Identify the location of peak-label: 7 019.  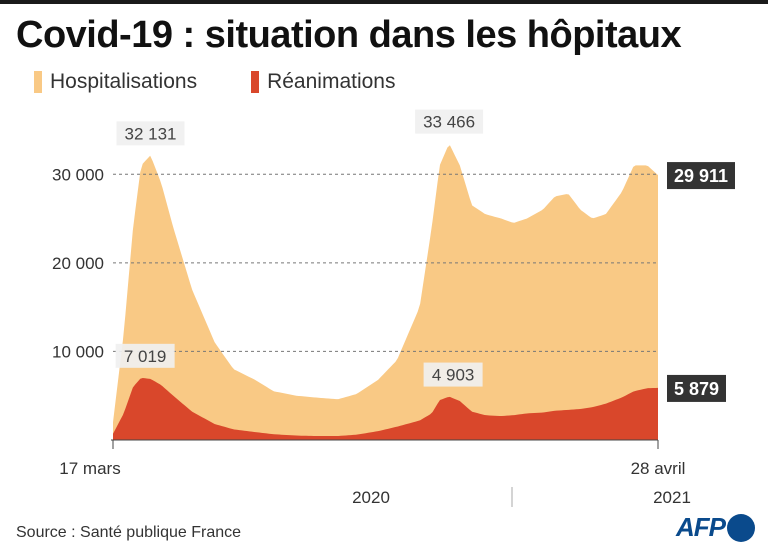
(145, 356).